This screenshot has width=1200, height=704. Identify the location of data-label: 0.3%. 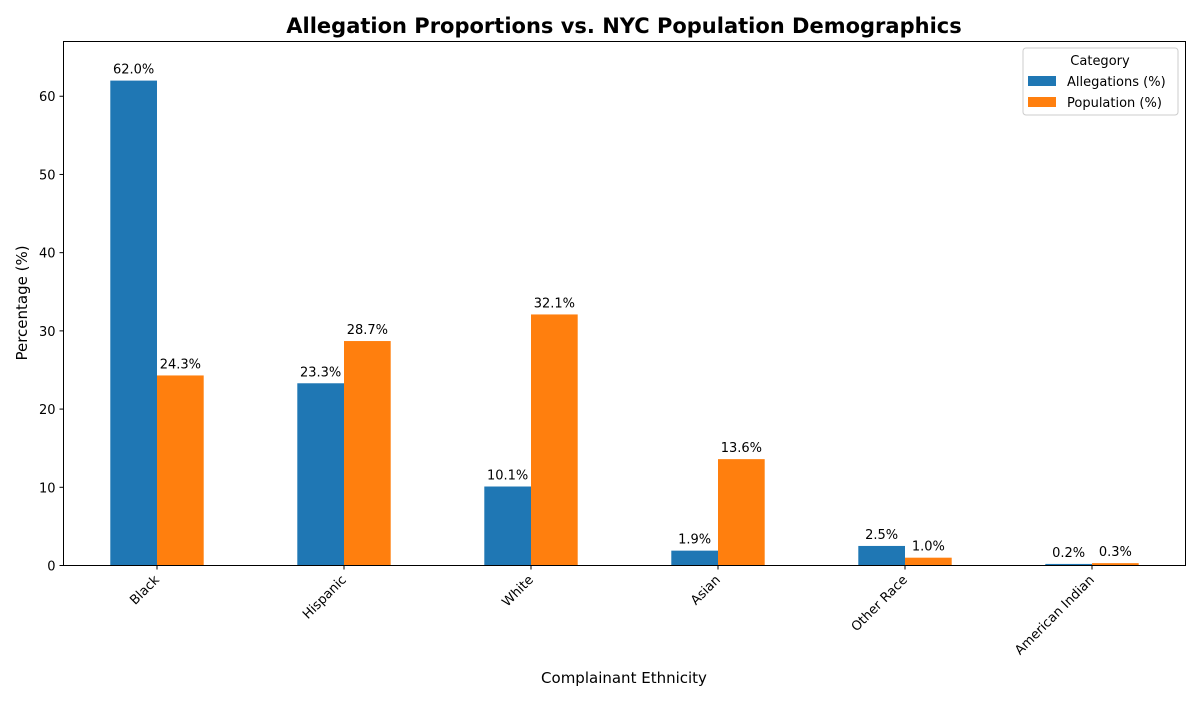
(1115, 552).